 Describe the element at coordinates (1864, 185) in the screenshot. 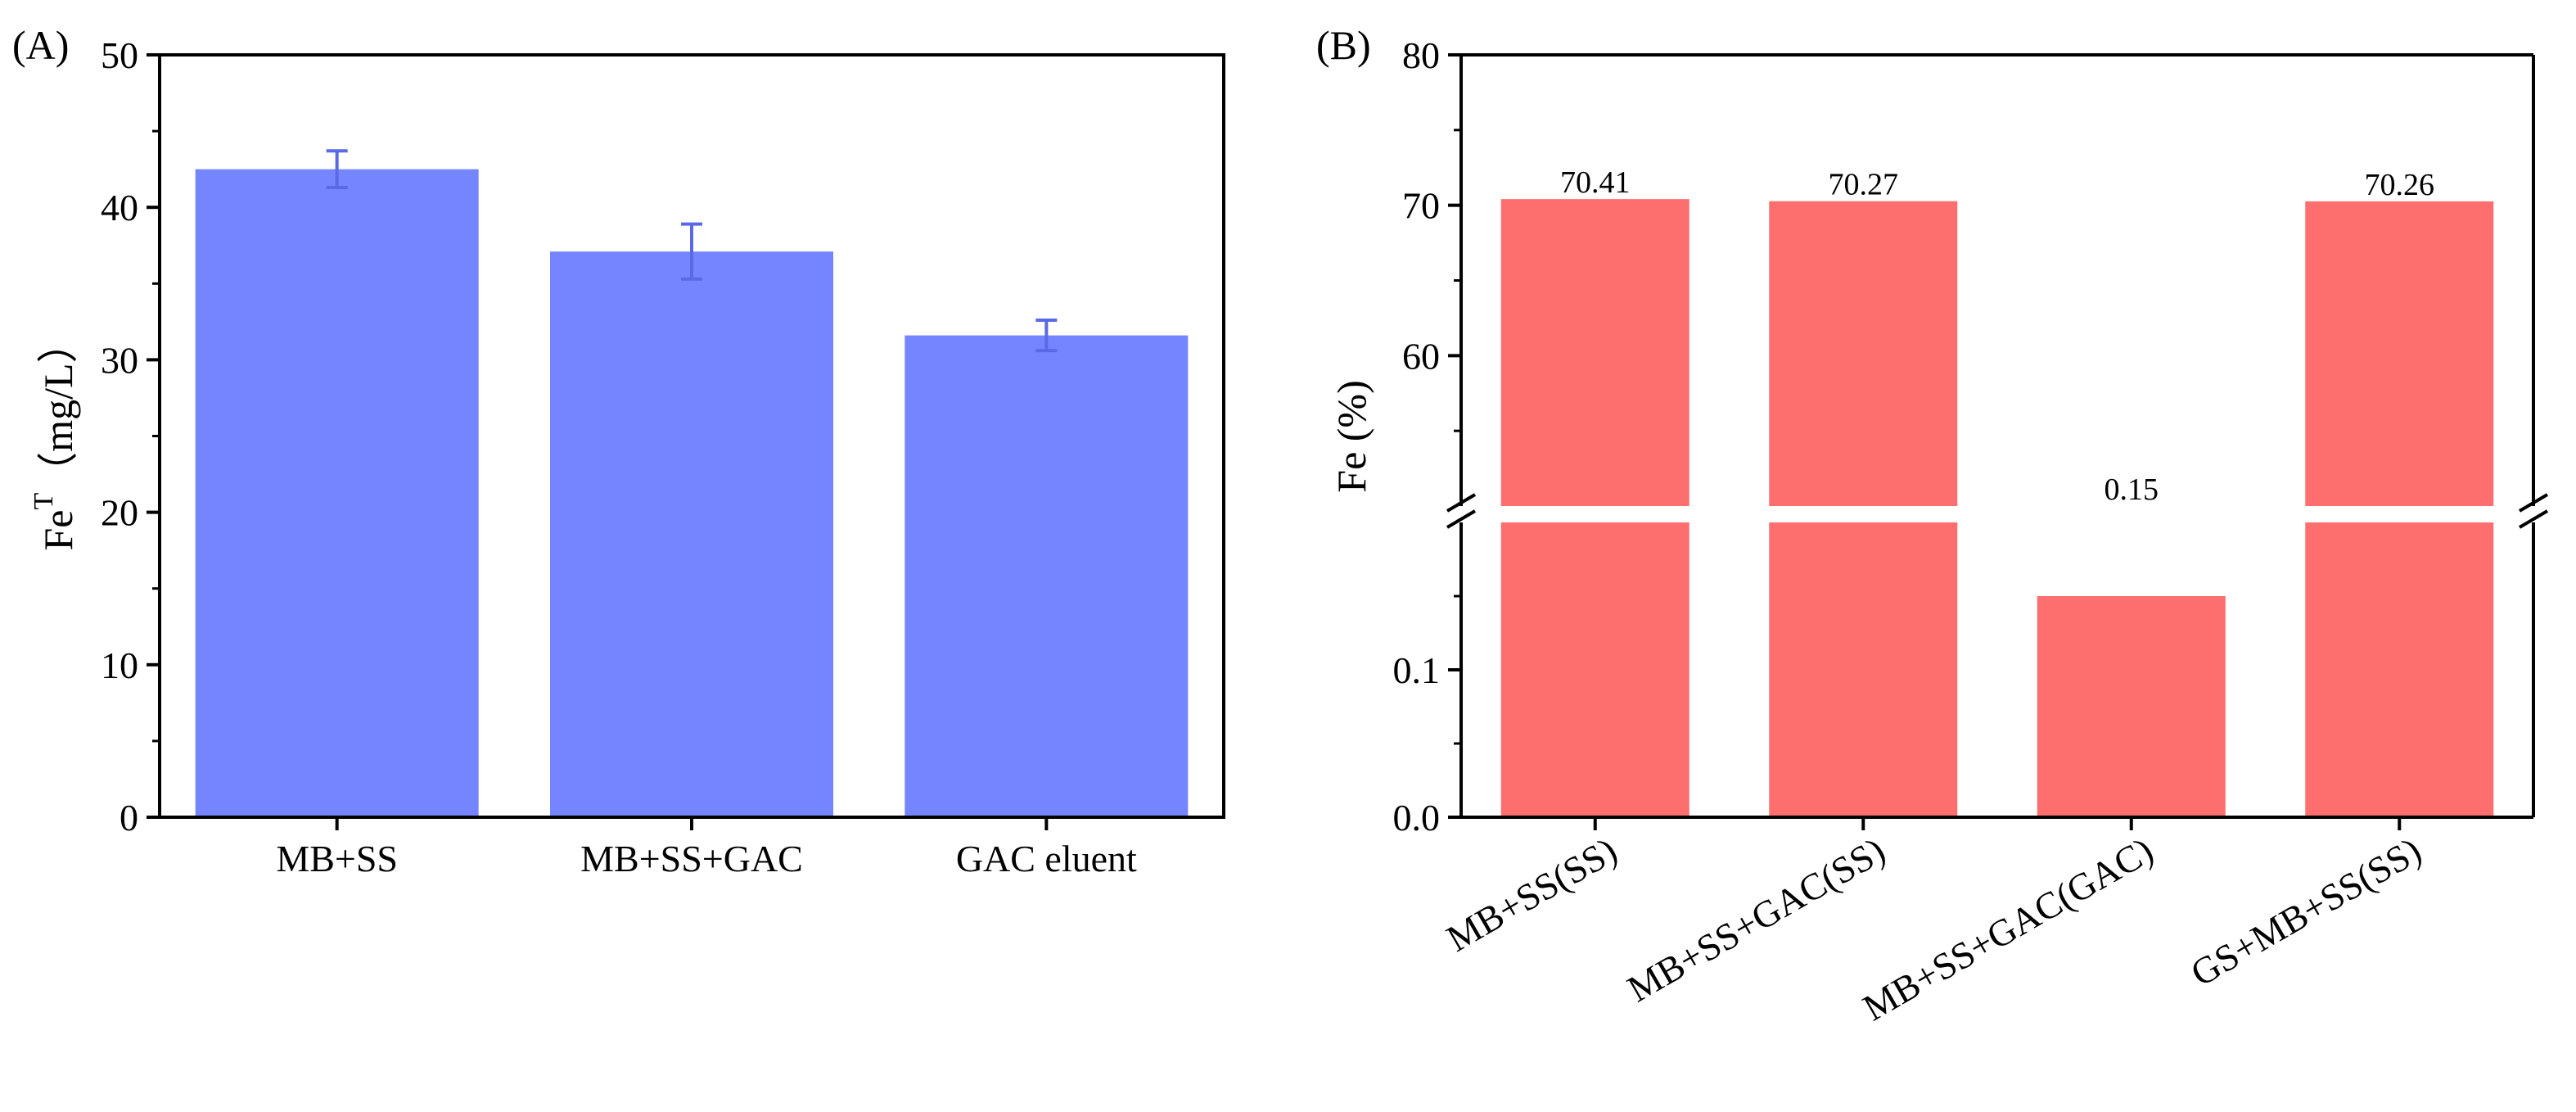

I see `data-label-b-1: 70.27` at that location.